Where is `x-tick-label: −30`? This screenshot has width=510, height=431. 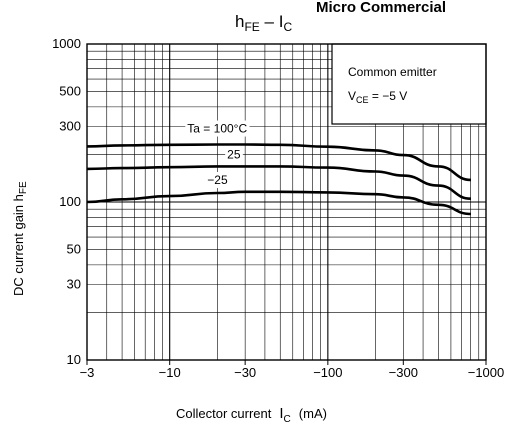
x-tick-label: −30 is located at coordinates (245, 372).